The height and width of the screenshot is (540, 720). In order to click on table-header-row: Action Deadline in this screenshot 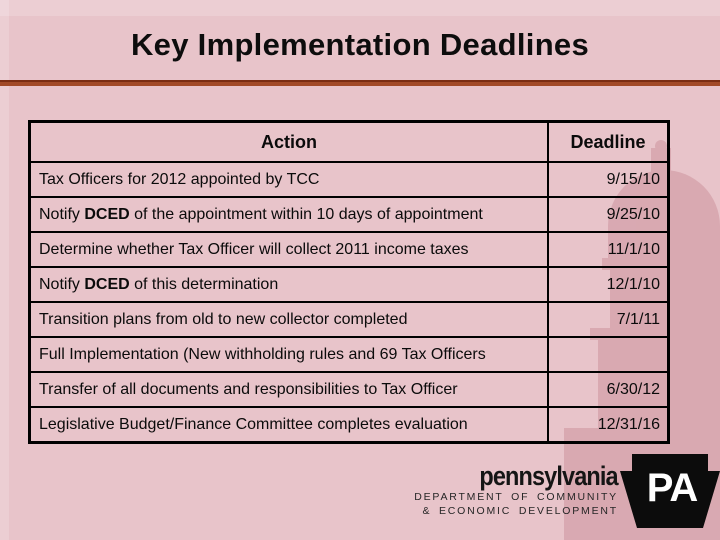, I will do `click(349, 141)`.